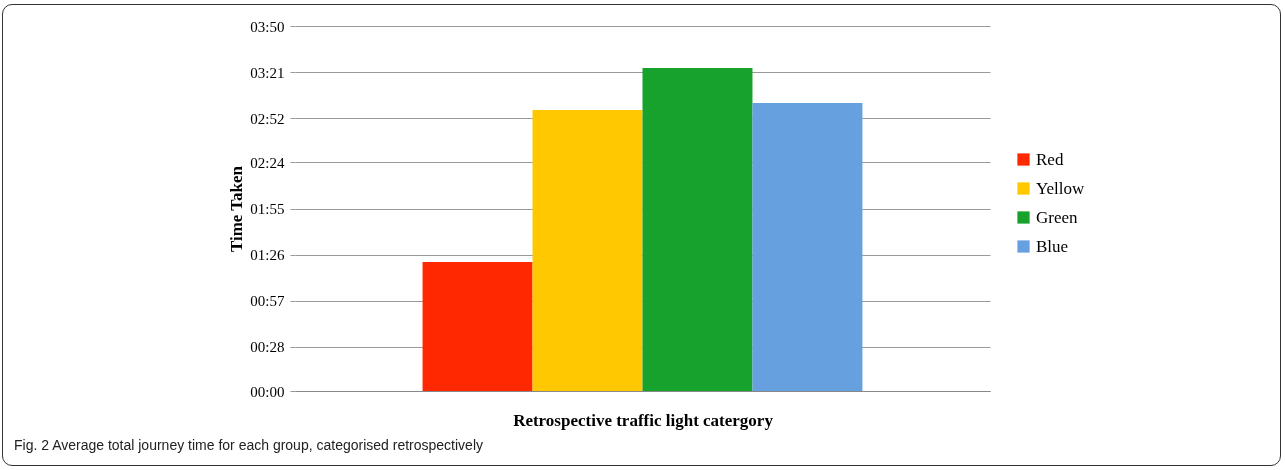  I want to click on y-tick-label: 01:55, so click(267, 209).